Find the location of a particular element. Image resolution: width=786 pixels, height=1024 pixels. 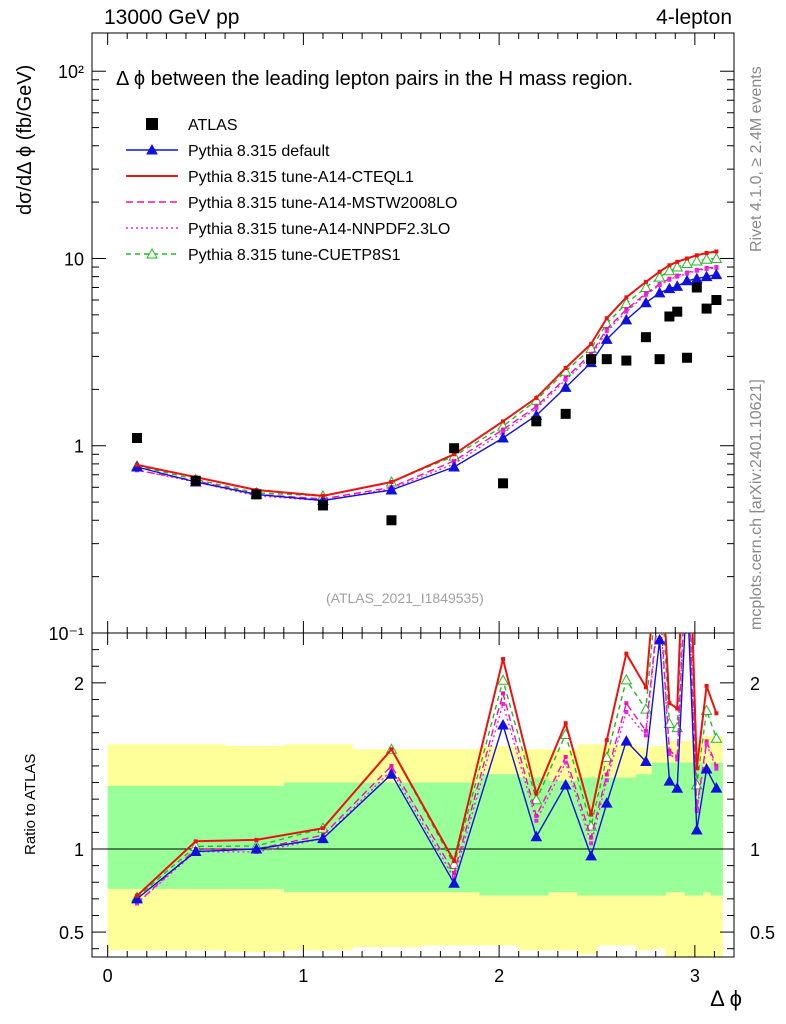

rivet-label: Rivet 4.1.0, ≥ 2.4M events is located at coordinates (756, 159).